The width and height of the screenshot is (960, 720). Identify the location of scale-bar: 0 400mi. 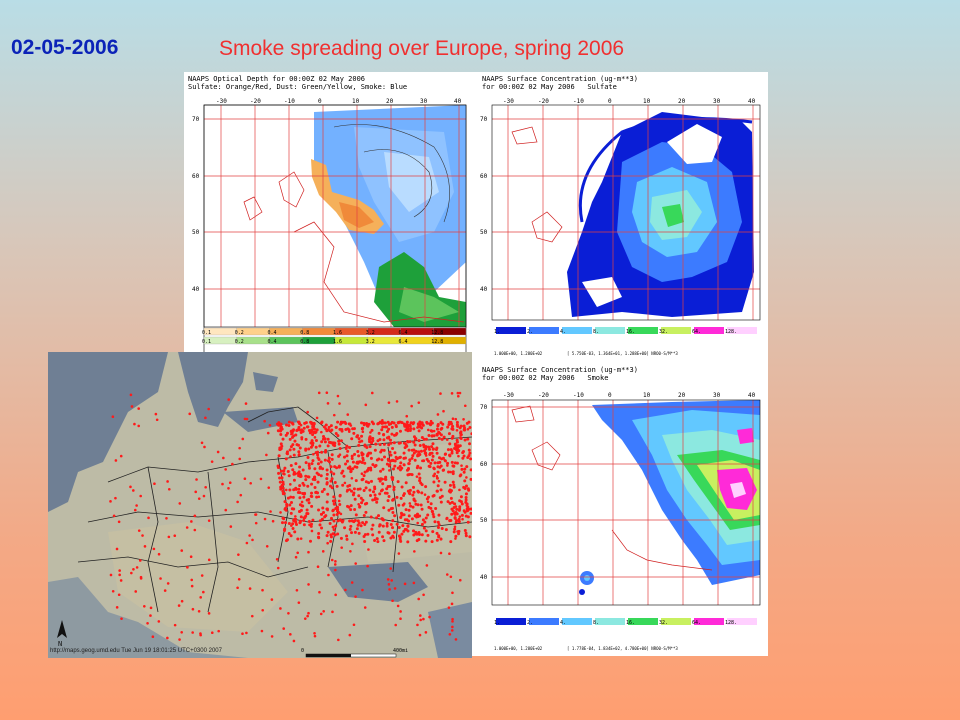
(354, 653).